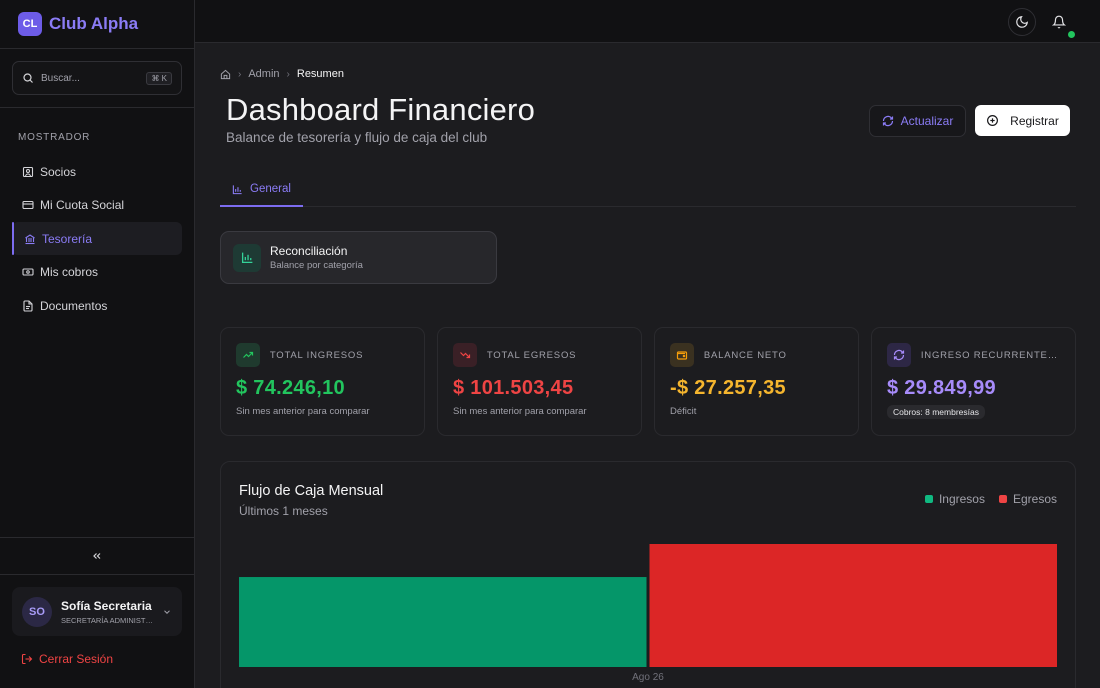 This screenshot has width=1100, height=688. What do you see at coordinates (993, 120) in the screenshot?
I see `plus-circle-icon` at bounding box center [993, 120].